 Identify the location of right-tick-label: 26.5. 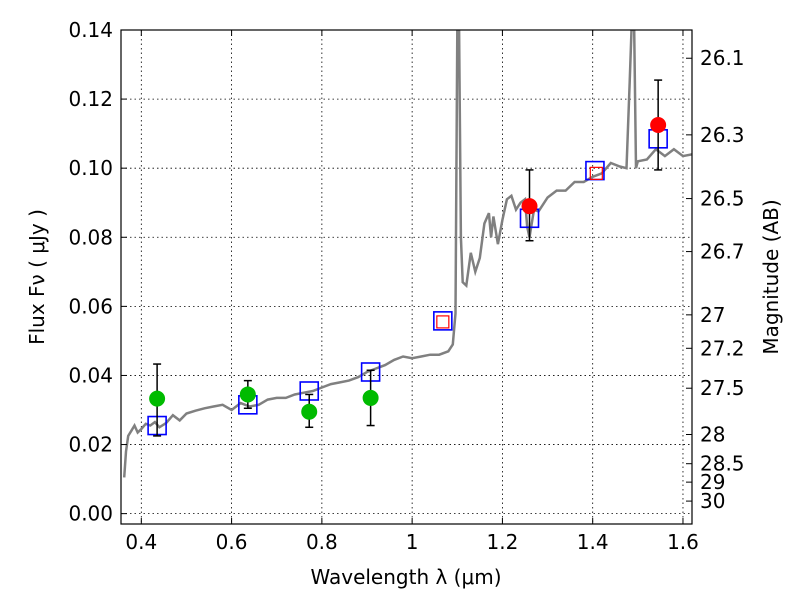
(722, 199).